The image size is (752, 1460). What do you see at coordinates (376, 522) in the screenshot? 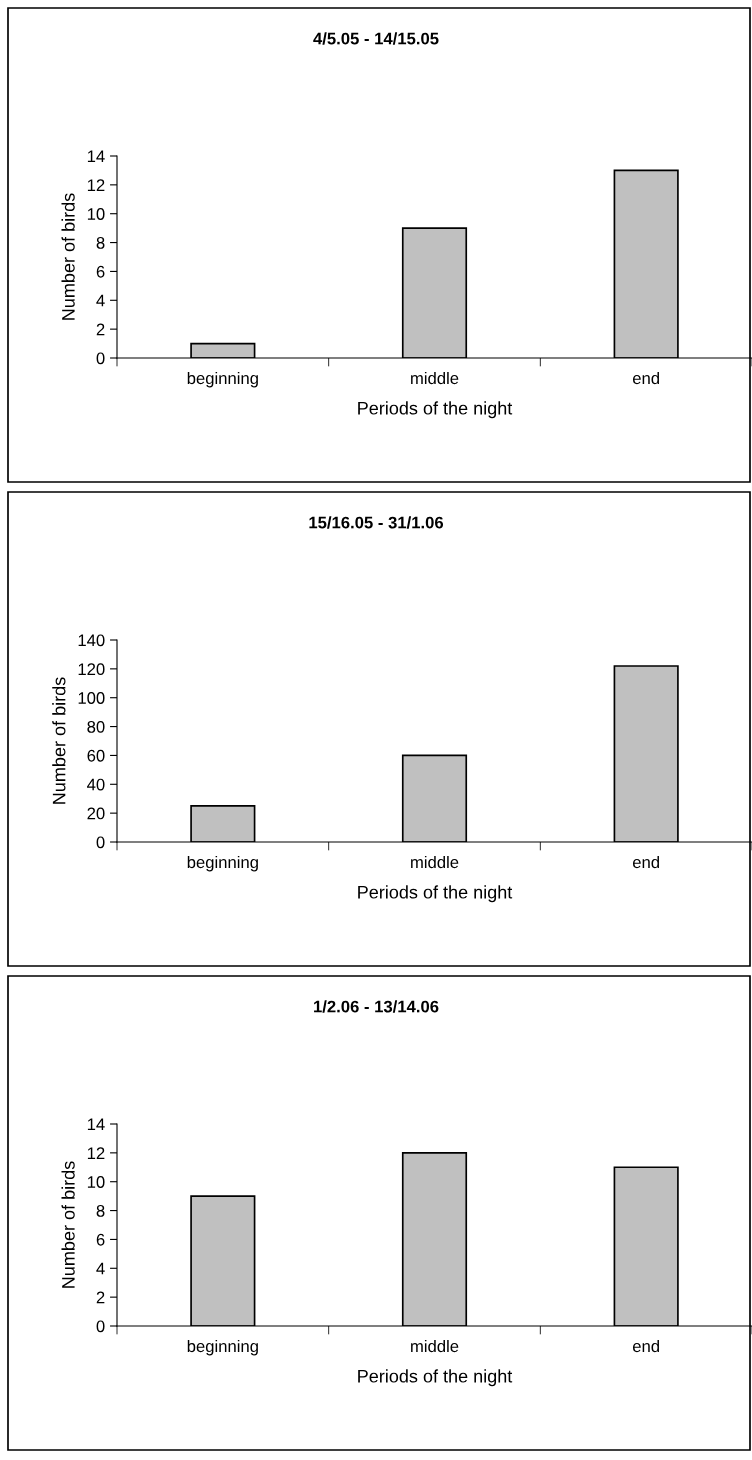
I see `chart-title: 15/16.05 - 31/1.06` at bounding box center [376, 522].